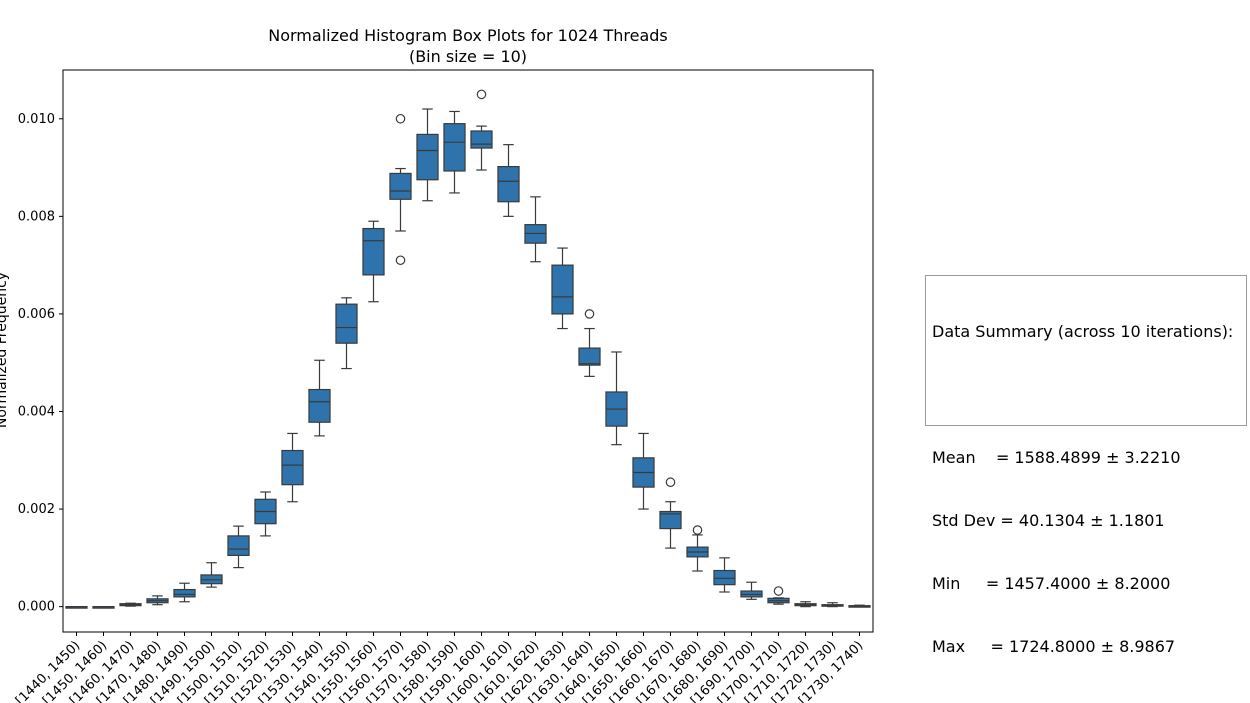 This screenshot has width=1250, height=703. What do you see at coordinates (1083, 331) in the screenshot?
I see `summary-heading: Data Summary (across 10 iterations):` at bounding box center [1083, 331].